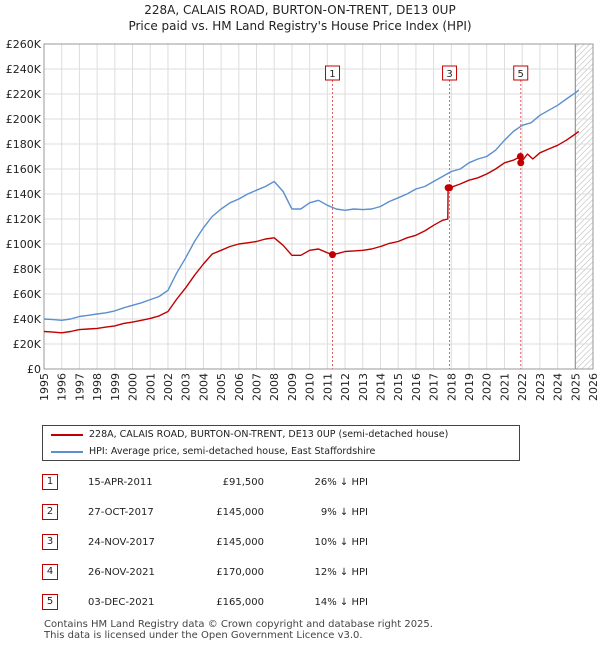 This screenshot has width=600, height=650. What do you see at coordinates (398, 387) in the screenshot?
I see `x-tick-label: 2015` at bounding box center [398, 387].